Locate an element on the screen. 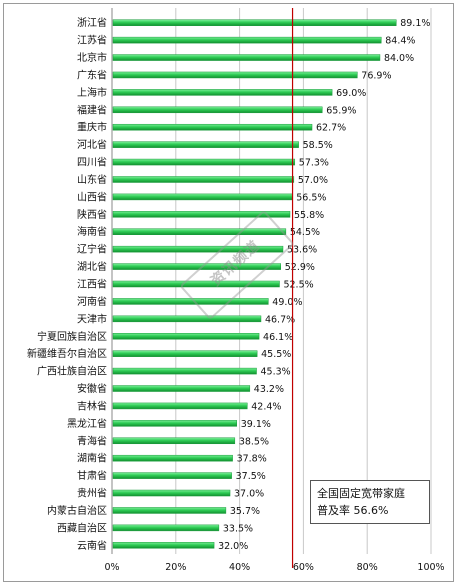  value-label: 46.1% is located at coordinates (278, 337).